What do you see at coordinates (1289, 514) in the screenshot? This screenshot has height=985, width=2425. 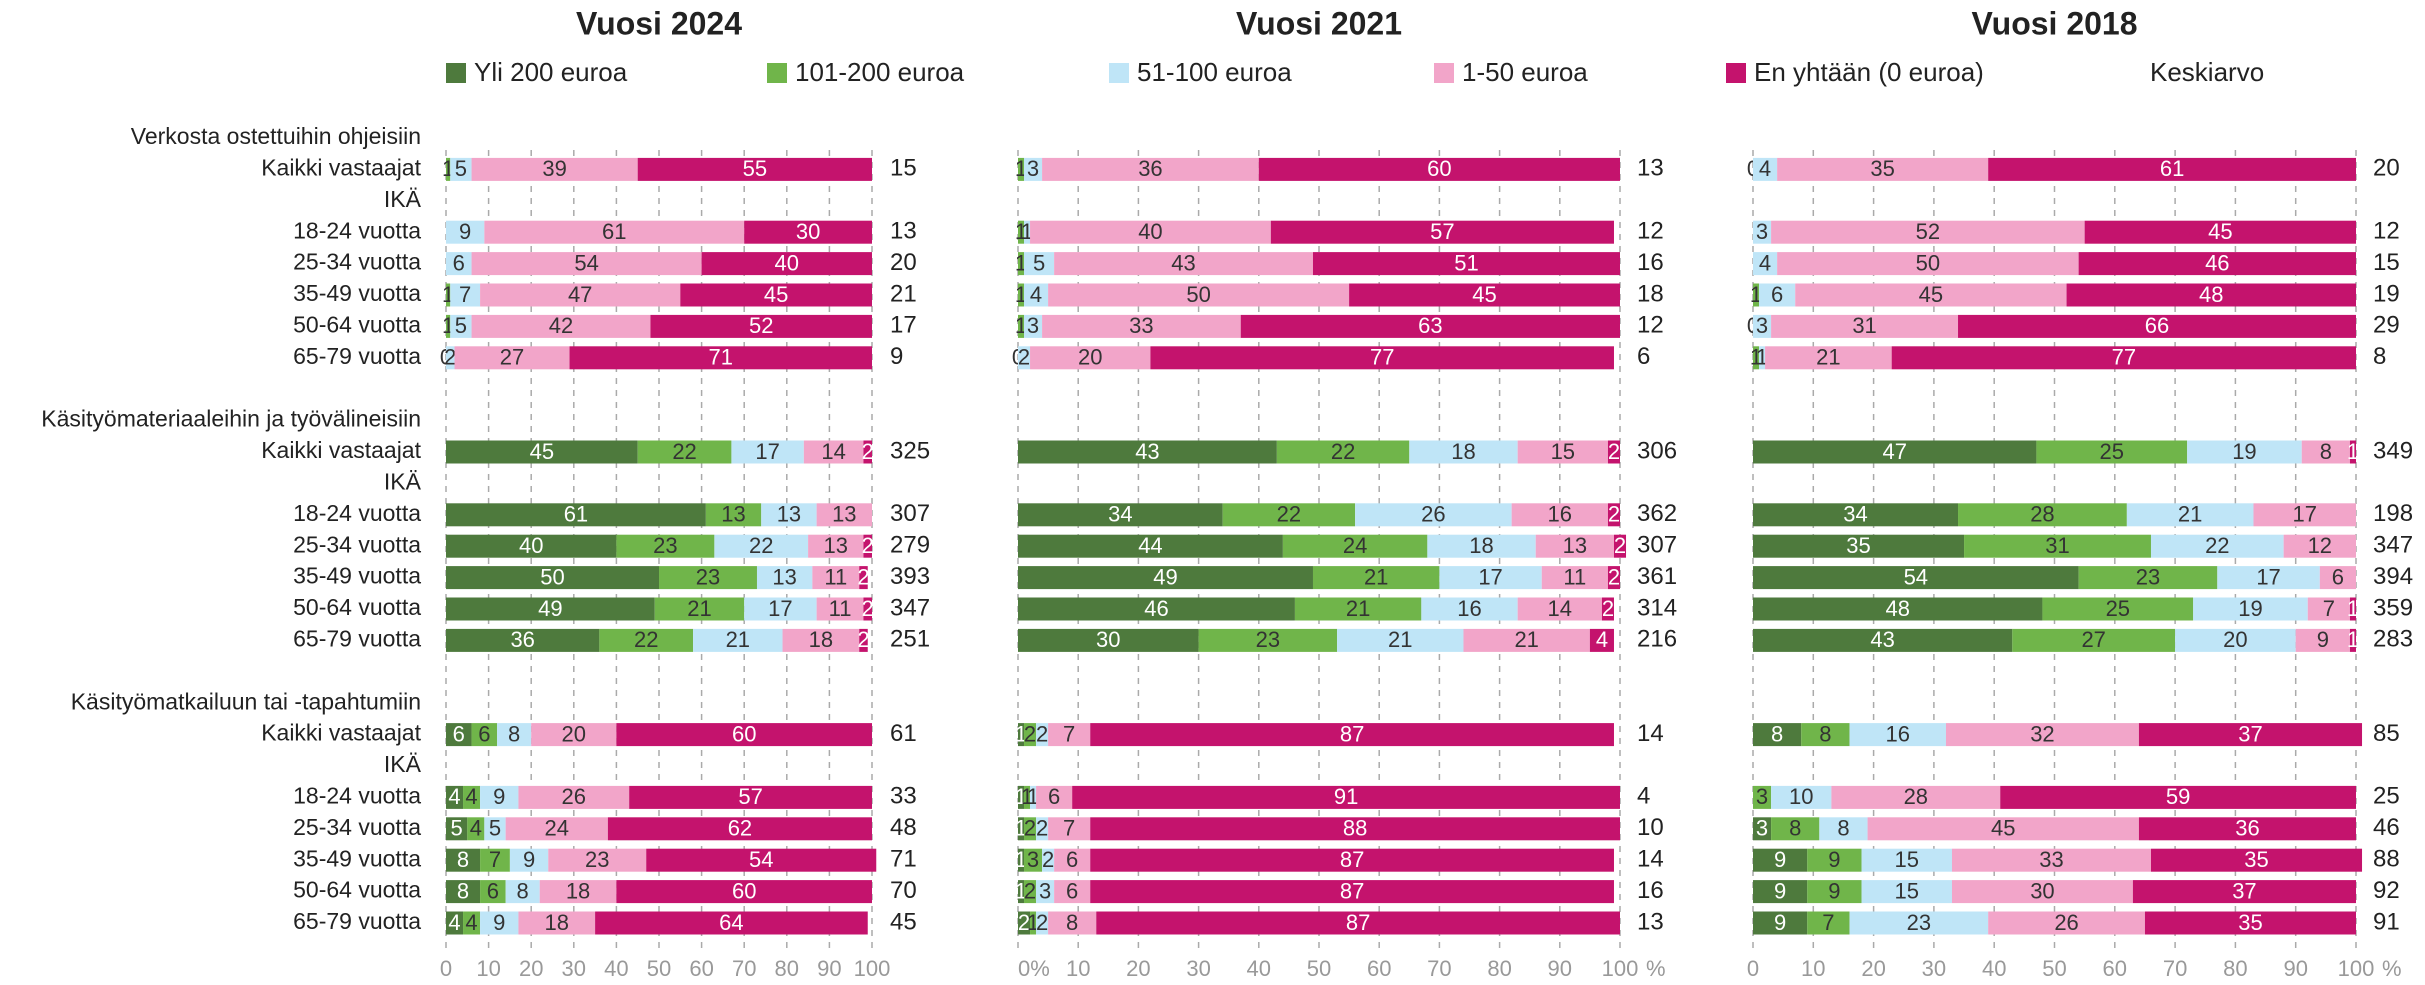 I see `segment-label: 22` at bounding box center [1289, 514].